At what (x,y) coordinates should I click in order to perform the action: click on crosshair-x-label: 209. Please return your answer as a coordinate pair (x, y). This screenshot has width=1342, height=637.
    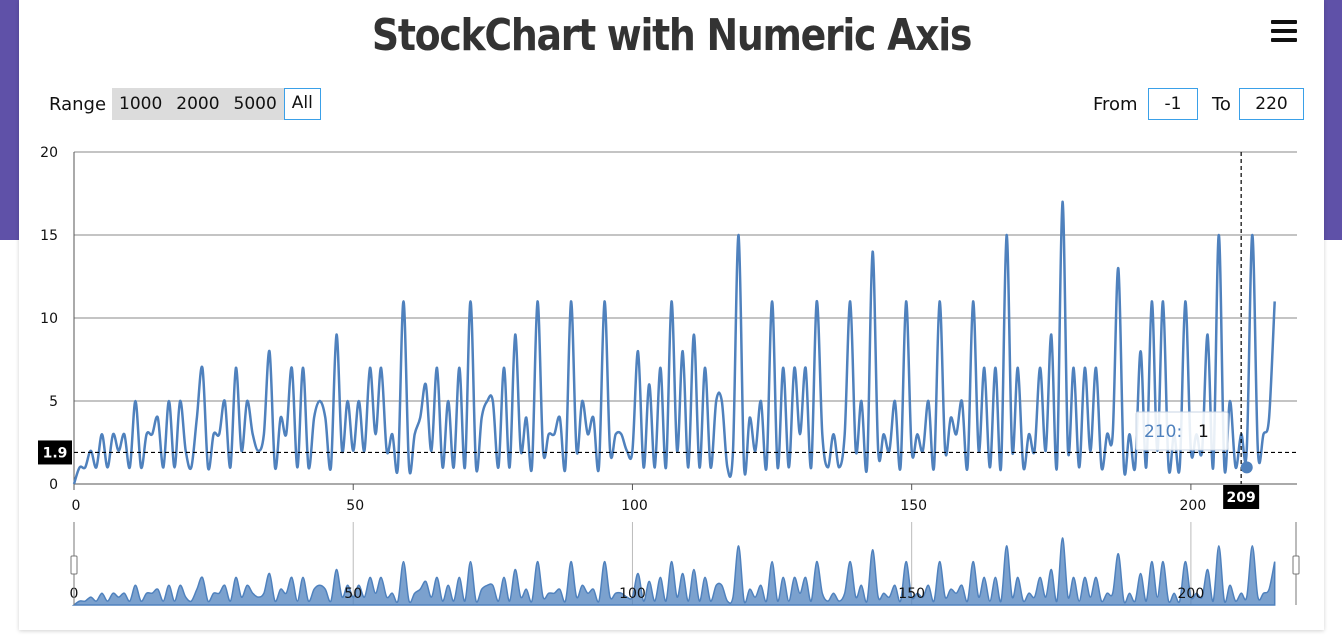
    Looking at the image, I should click on (1241, 497).